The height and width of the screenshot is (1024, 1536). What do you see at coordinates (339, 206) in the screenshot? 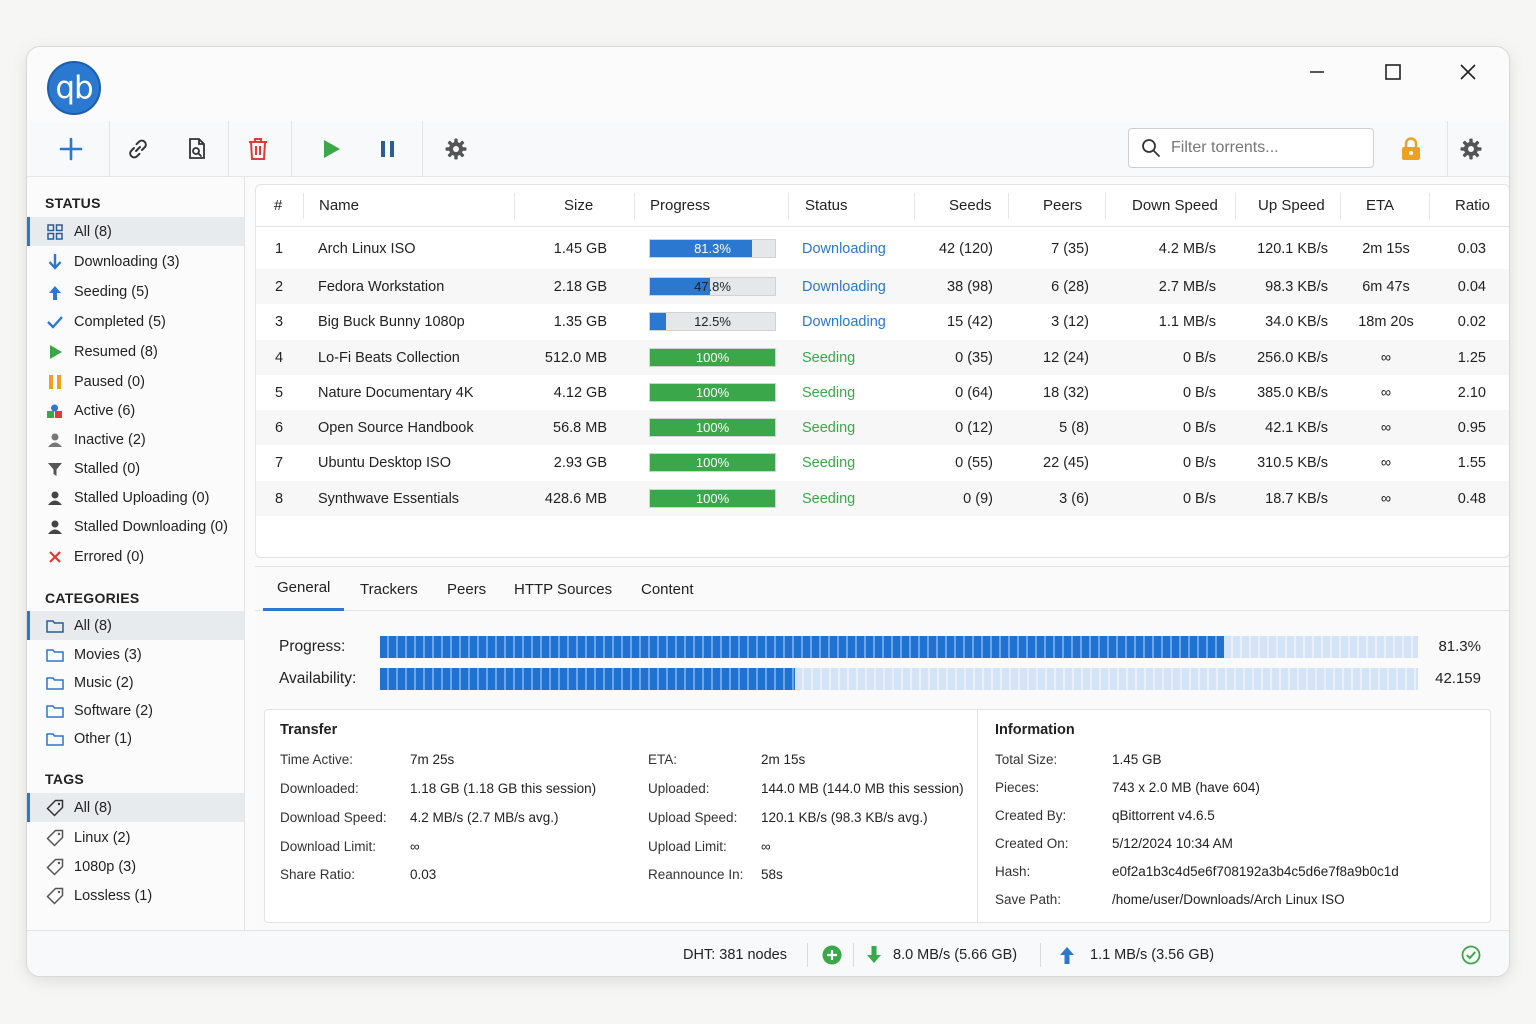
I see `column-header-name: Name` at bounding box center [339, 206].